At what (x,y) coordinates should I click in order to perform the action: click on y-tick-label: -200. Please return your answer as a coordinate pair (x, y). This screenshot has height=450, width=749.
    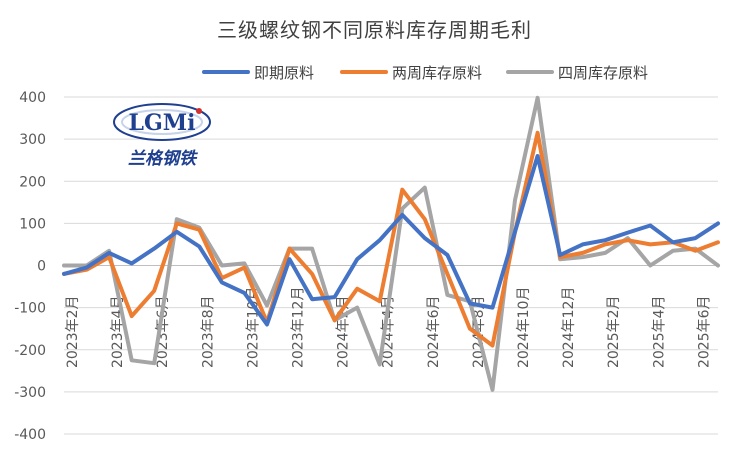
    Looking at the image, I should click on (30, 351).